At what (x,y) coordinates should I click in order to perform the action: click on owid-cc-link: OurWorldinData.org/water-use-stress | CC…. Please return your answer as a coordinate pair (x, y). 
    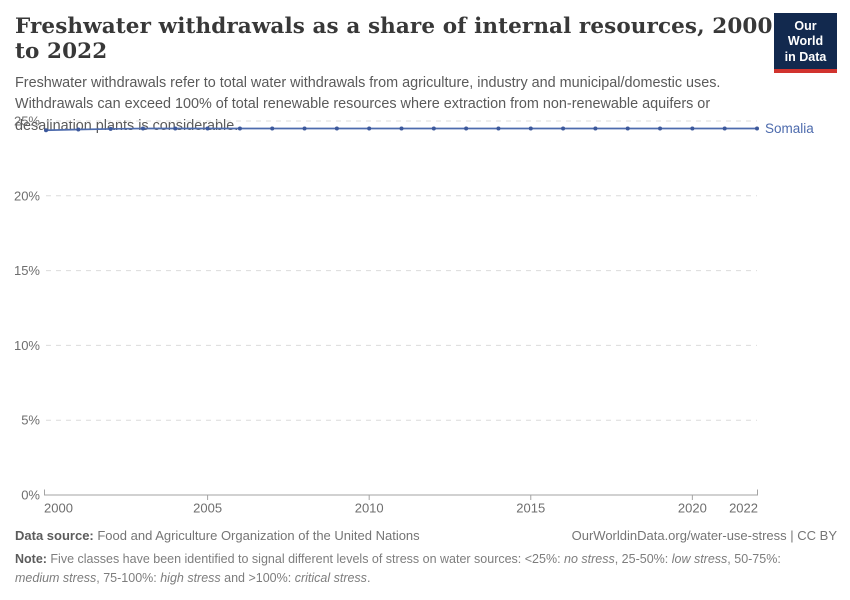
    Looking at the image, I should click on (704, 535).